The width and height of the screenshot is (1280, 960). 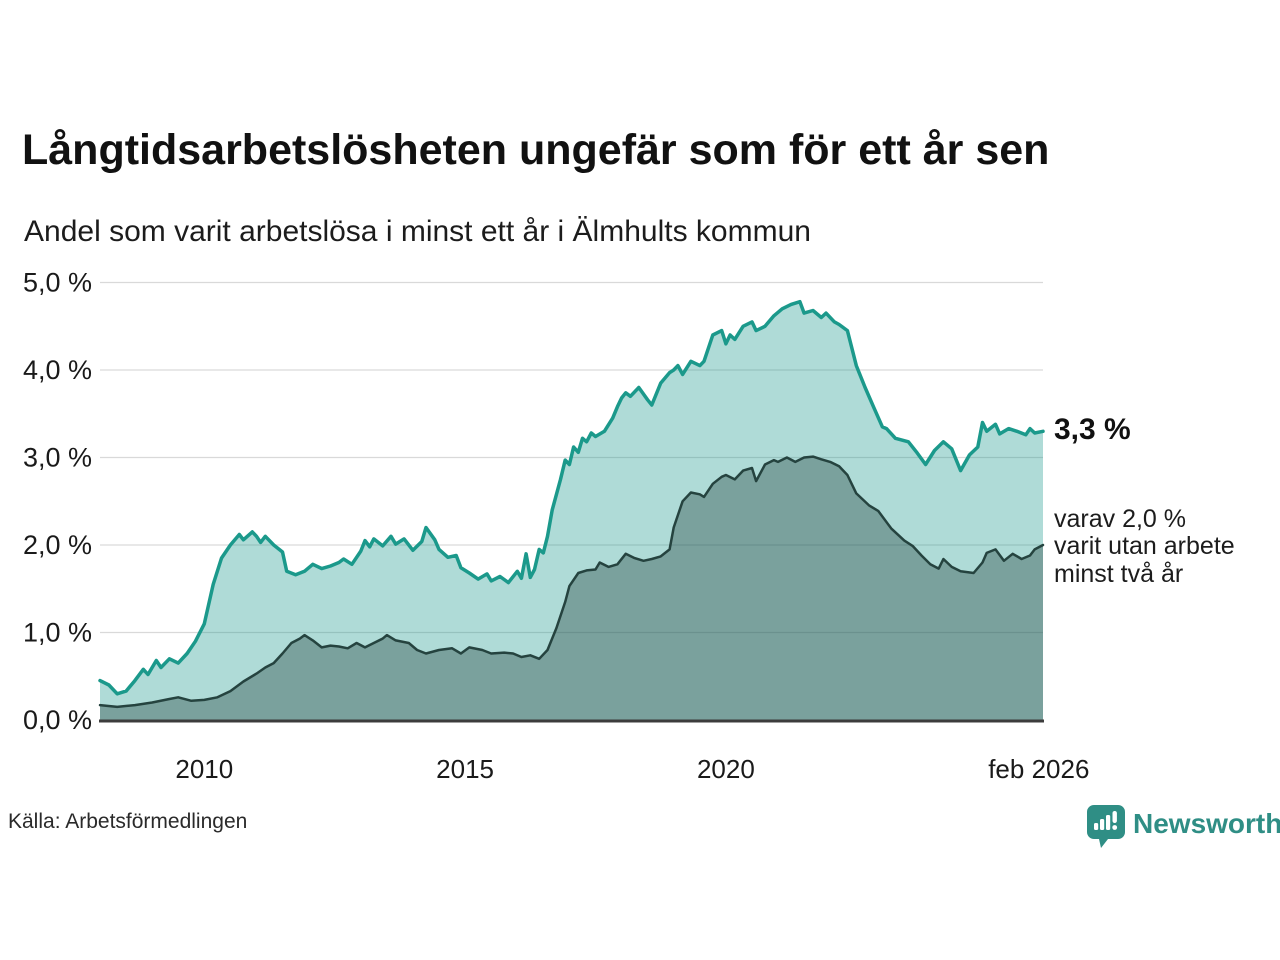 What do you see at coordinates (1038, 769) in the screenshot?
I see `svg-text: feb 2026` at bounding box center [1038, 769].